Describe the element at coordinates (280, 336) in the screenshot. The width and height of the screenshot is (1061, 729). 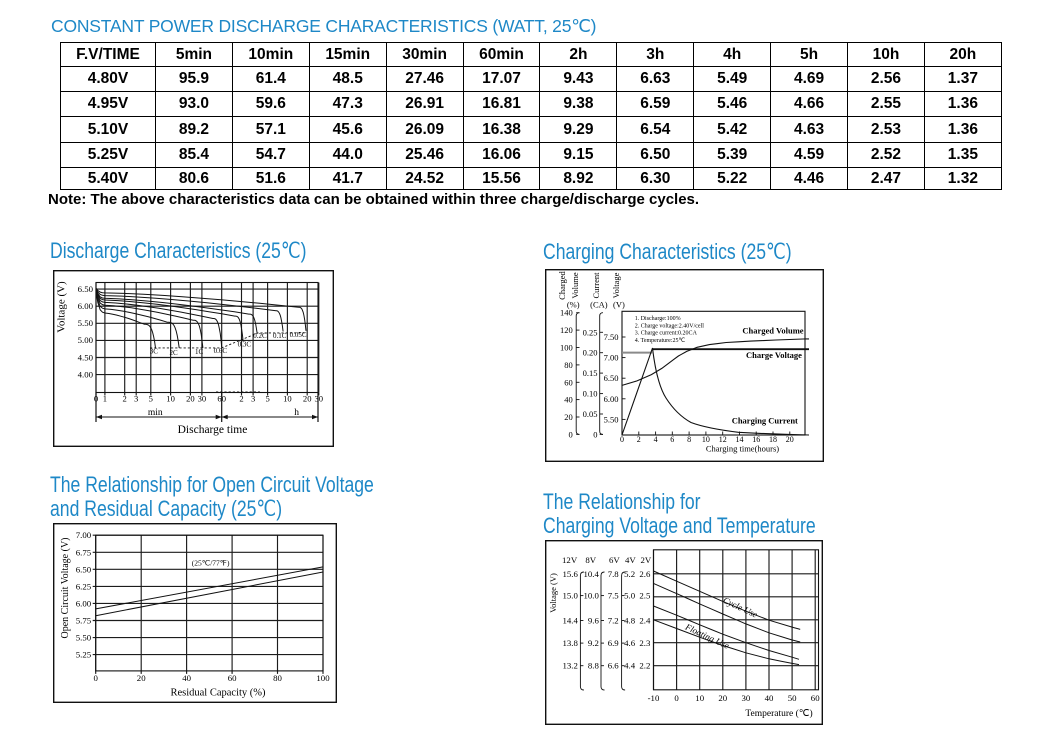
I see `svg-text: 0.1C` at that location.